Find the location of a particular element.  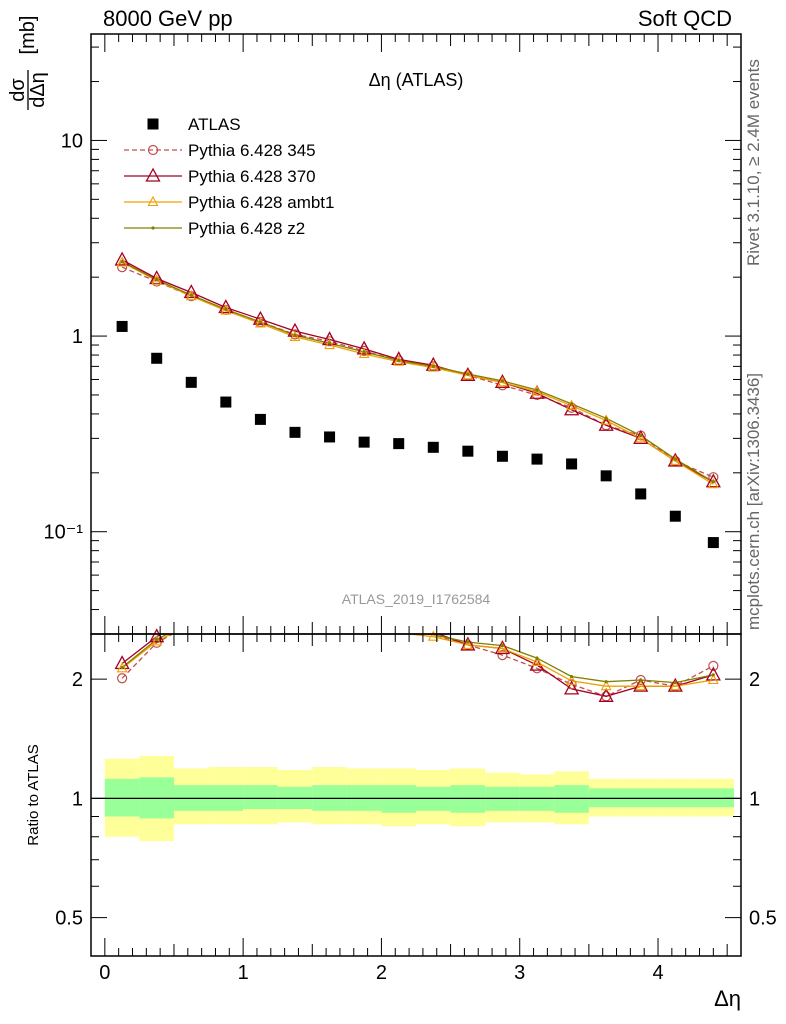

analysis-watermark: ATLAS_2019_I1762584 is located at coordinates (416, 599).